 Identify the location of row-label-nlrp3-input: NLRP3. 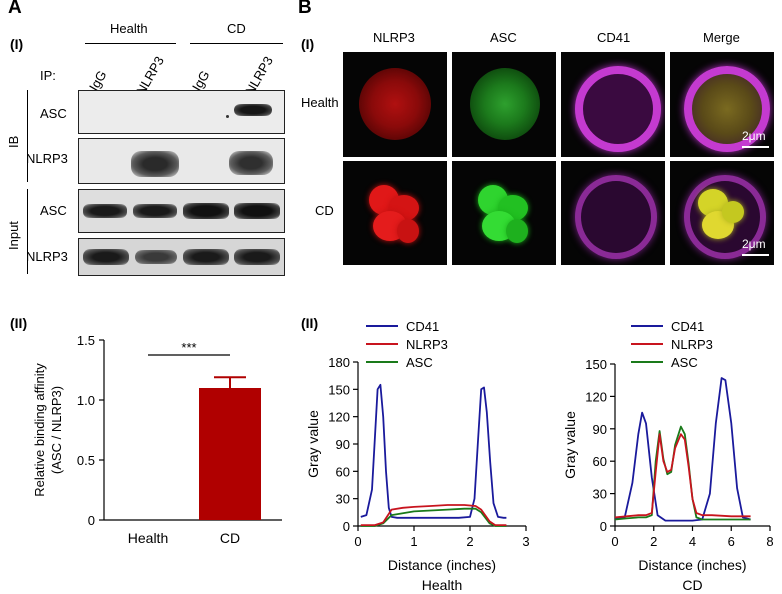
(47, 256).